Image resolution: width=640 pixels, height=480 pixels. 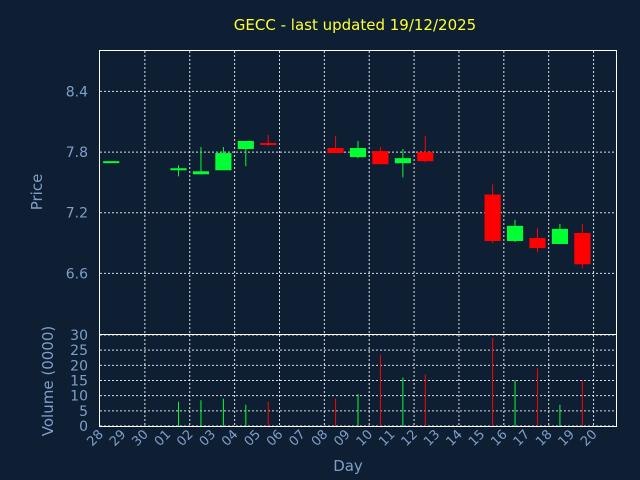 What do you see at coordinates (275, 438) in the screenshot?
I see `x-tick-label: 06` at bounding box center [275, 438].